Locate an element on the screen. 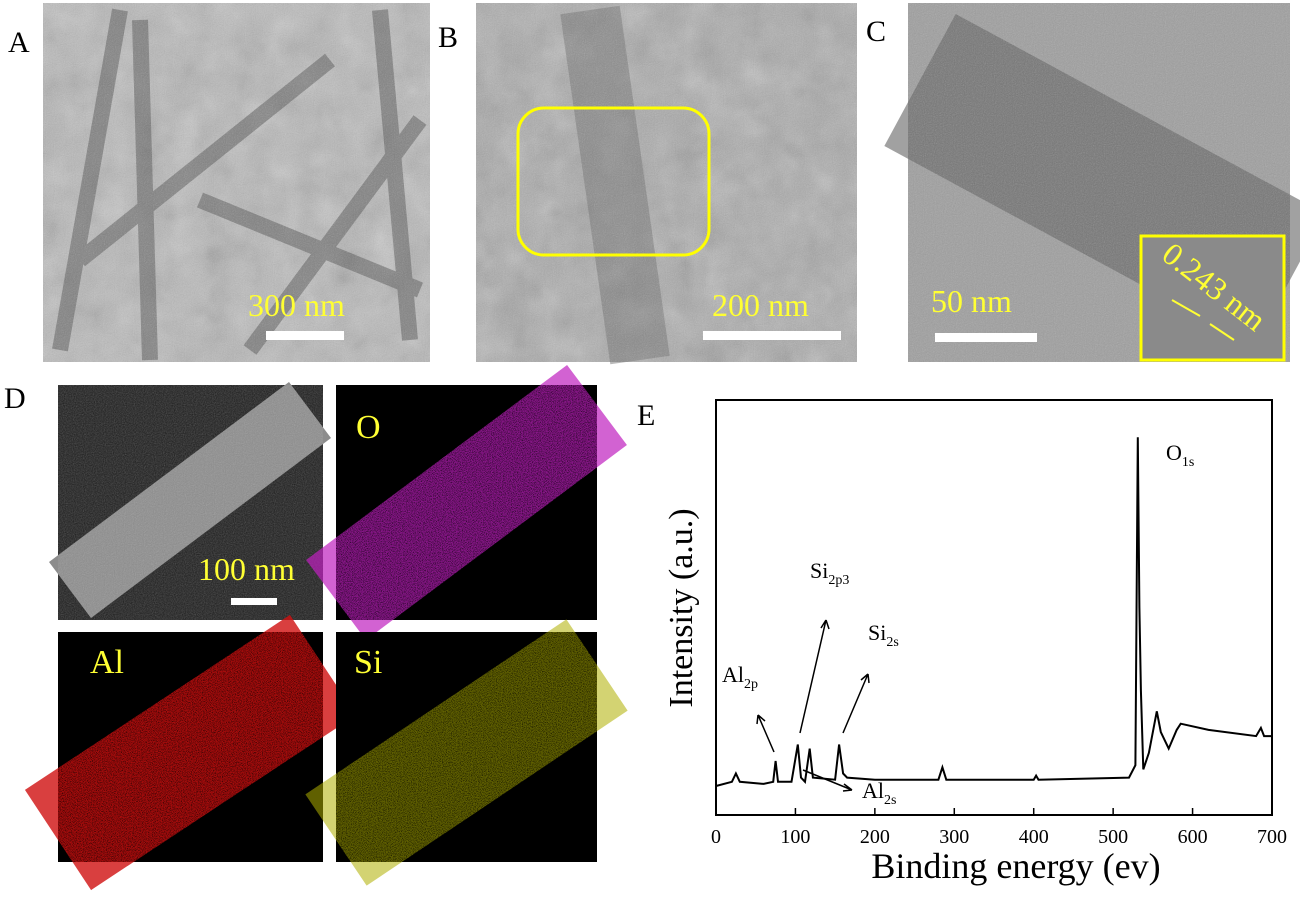  peak-annotation: Si2p3 is located at coordinates (829, 573).